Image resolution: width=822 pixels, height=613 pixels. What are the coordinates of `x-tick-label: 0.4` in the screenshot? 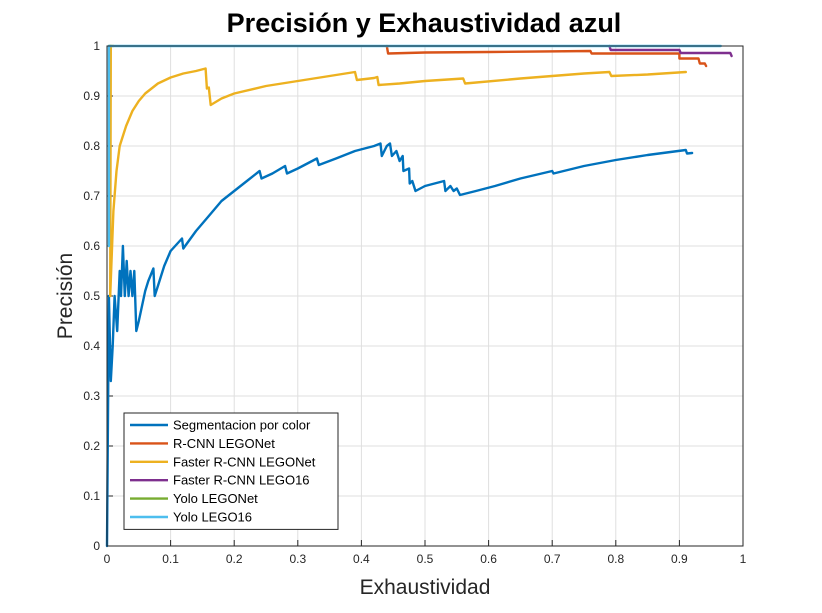 It's located at (361, 559).